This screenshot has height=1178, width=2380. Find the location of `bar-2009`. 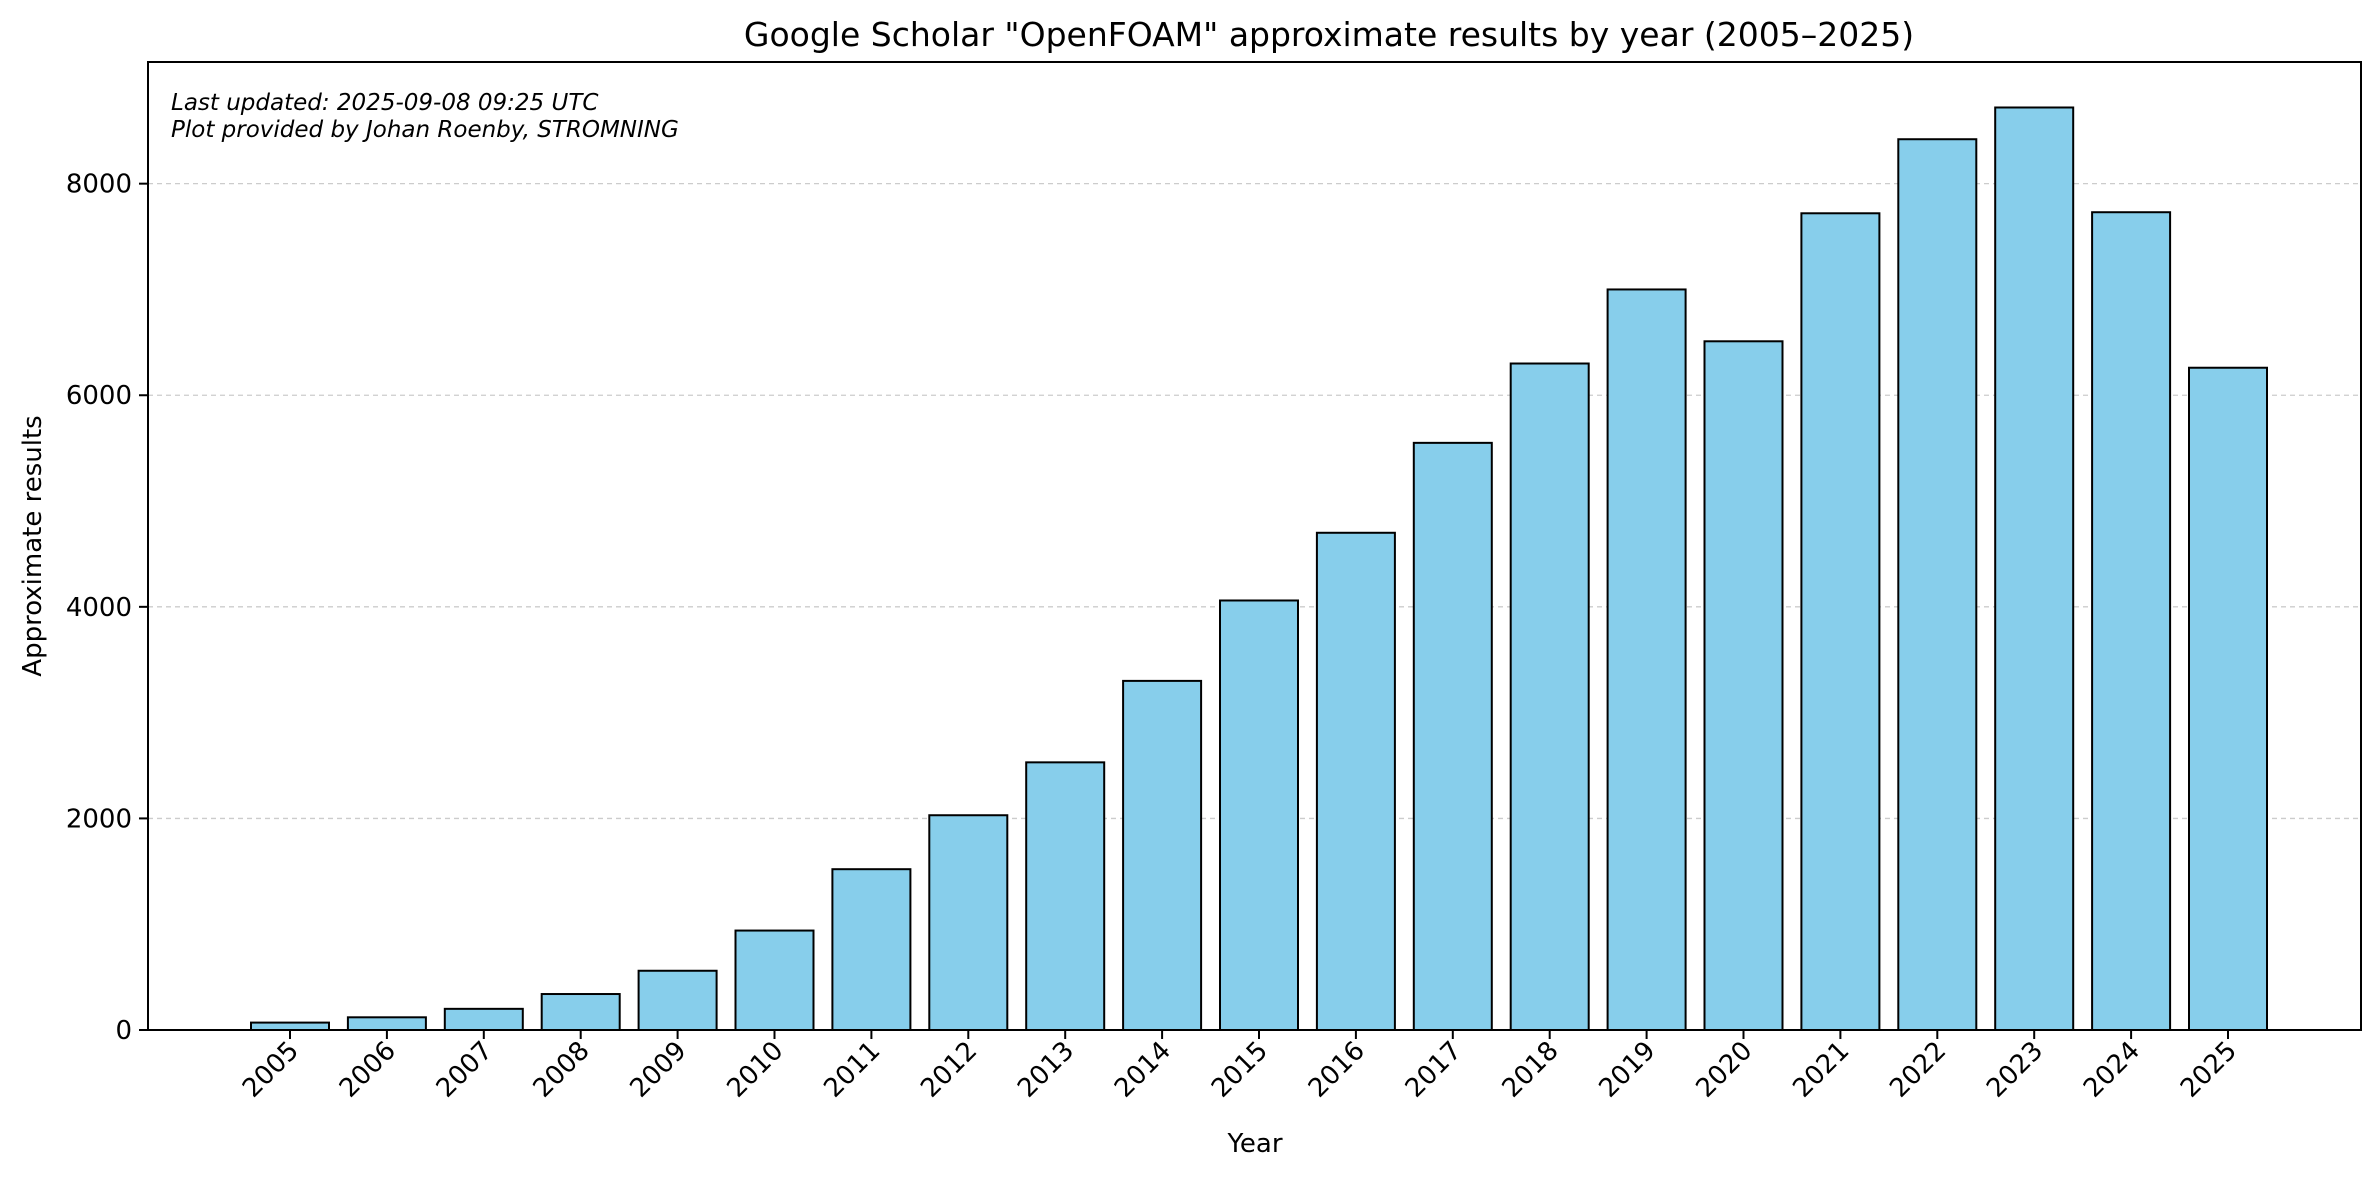

bar-2009 is located at coordinates (677, 1000).